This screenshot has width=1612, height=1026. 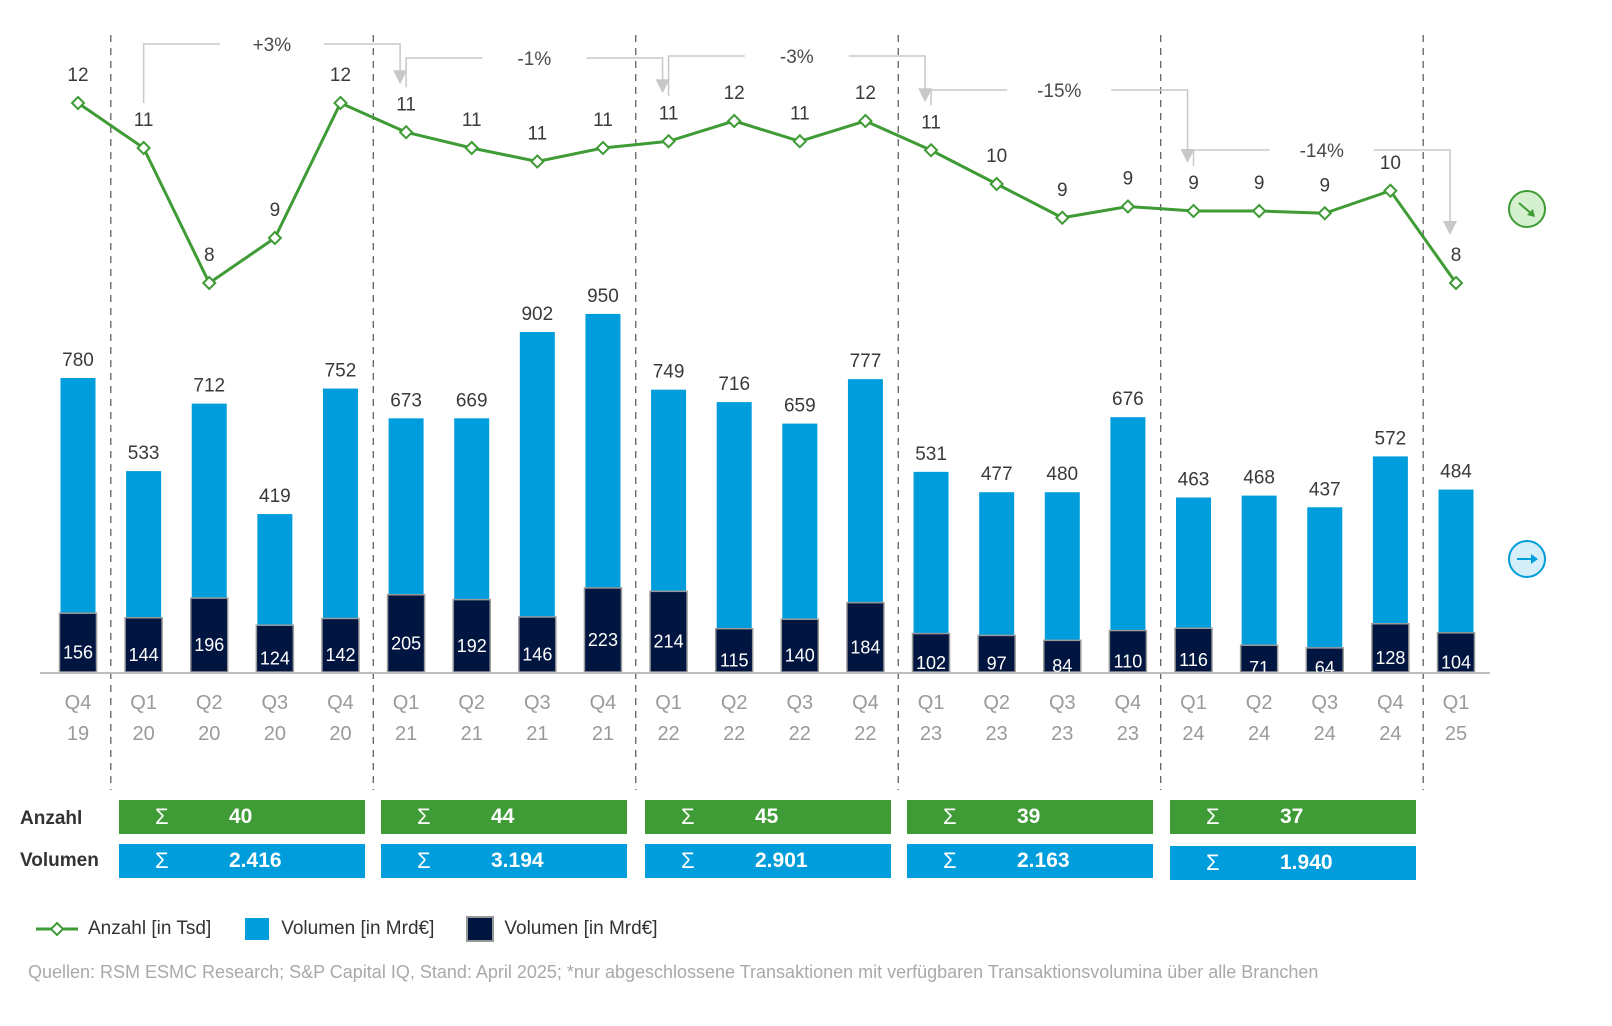 What do you see at coordinates (734, 660) in the screenshot?
I see `bar-label-volumen-dark: 115` at bounding box center [734, 660].